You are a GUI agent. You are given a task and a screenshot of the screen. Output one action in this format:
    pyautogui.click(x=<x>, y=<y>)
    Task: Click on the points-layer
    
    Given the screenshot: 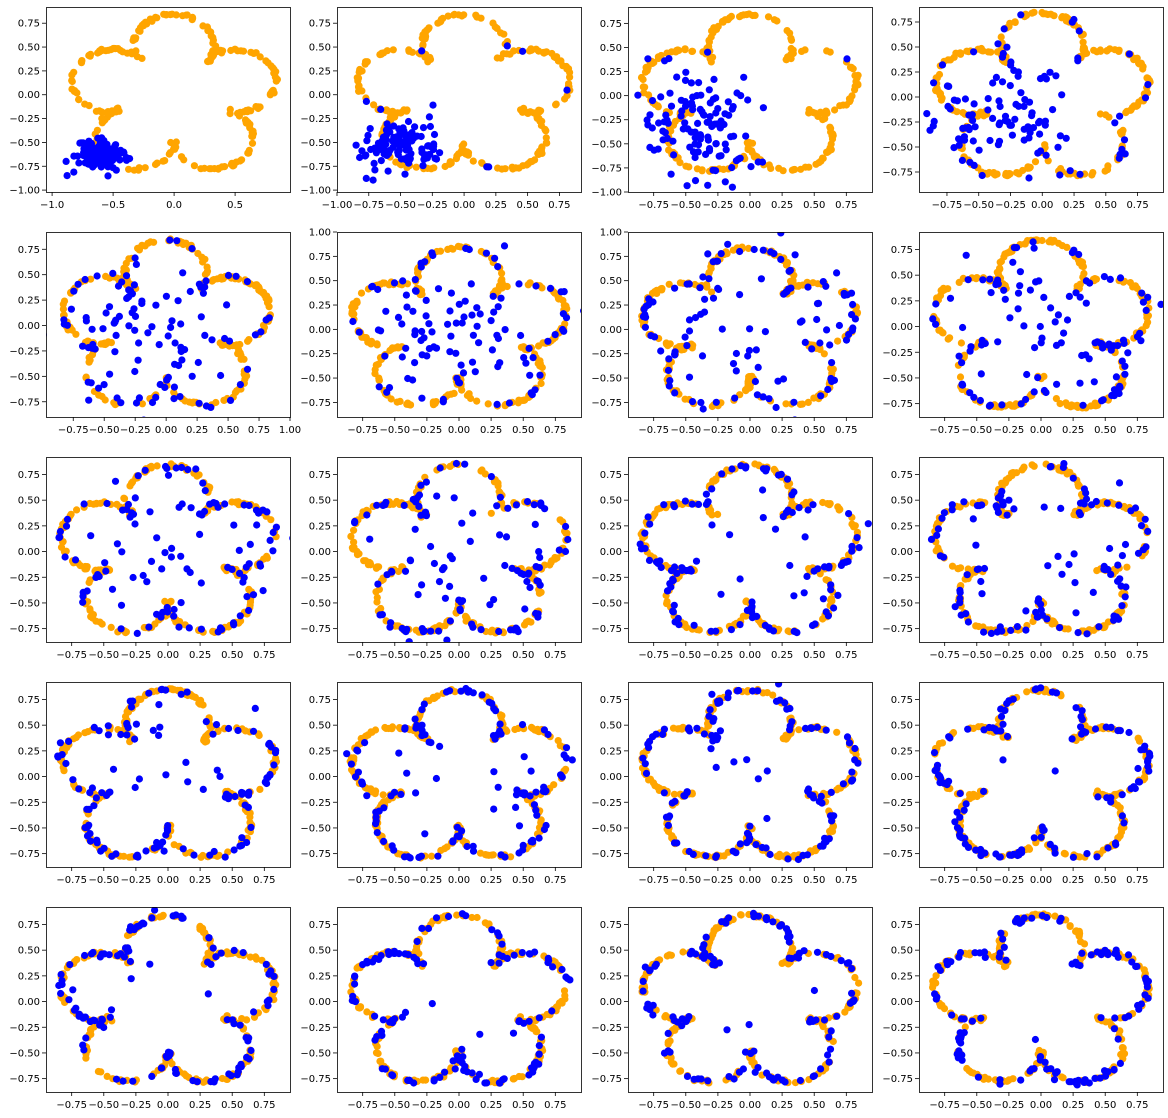 What is the action you would take?
    pyautogui.click(x=1038, y=95)
    